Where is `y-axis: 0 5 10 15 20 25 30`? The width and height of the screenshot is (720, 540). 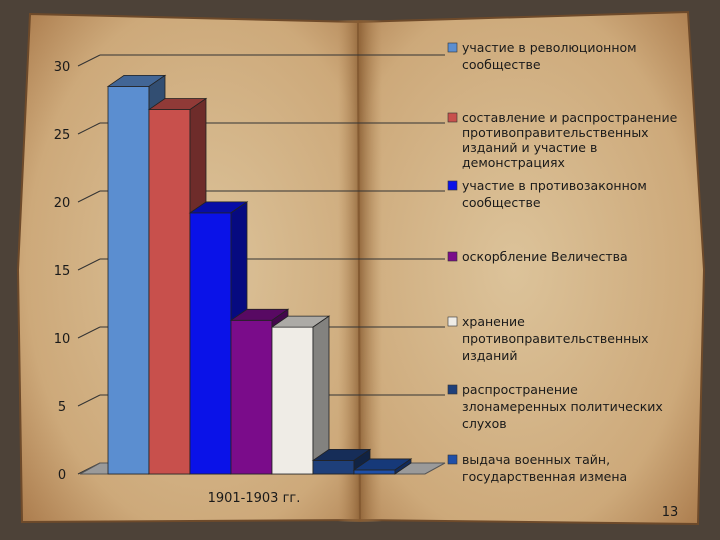
y-axis: 0 5 10 15 20 25 30 is located at coordinates (62, 271).